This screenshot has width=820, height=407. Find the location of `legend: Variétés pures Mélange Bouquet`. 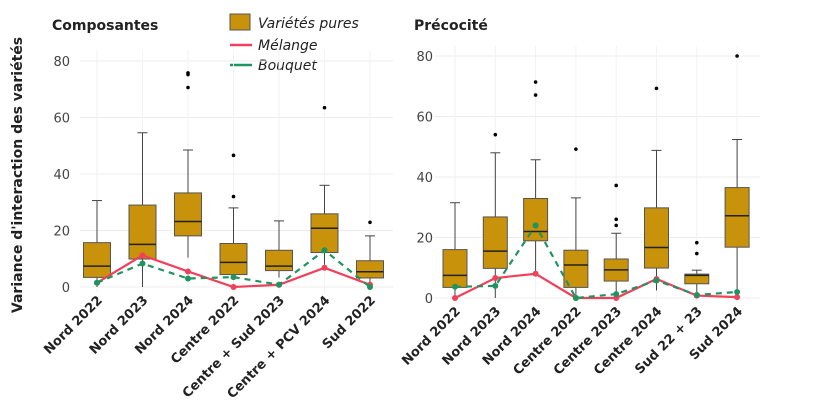

legend: Variétés pures Mélange Bouquet is located at coordinates (294, 43).